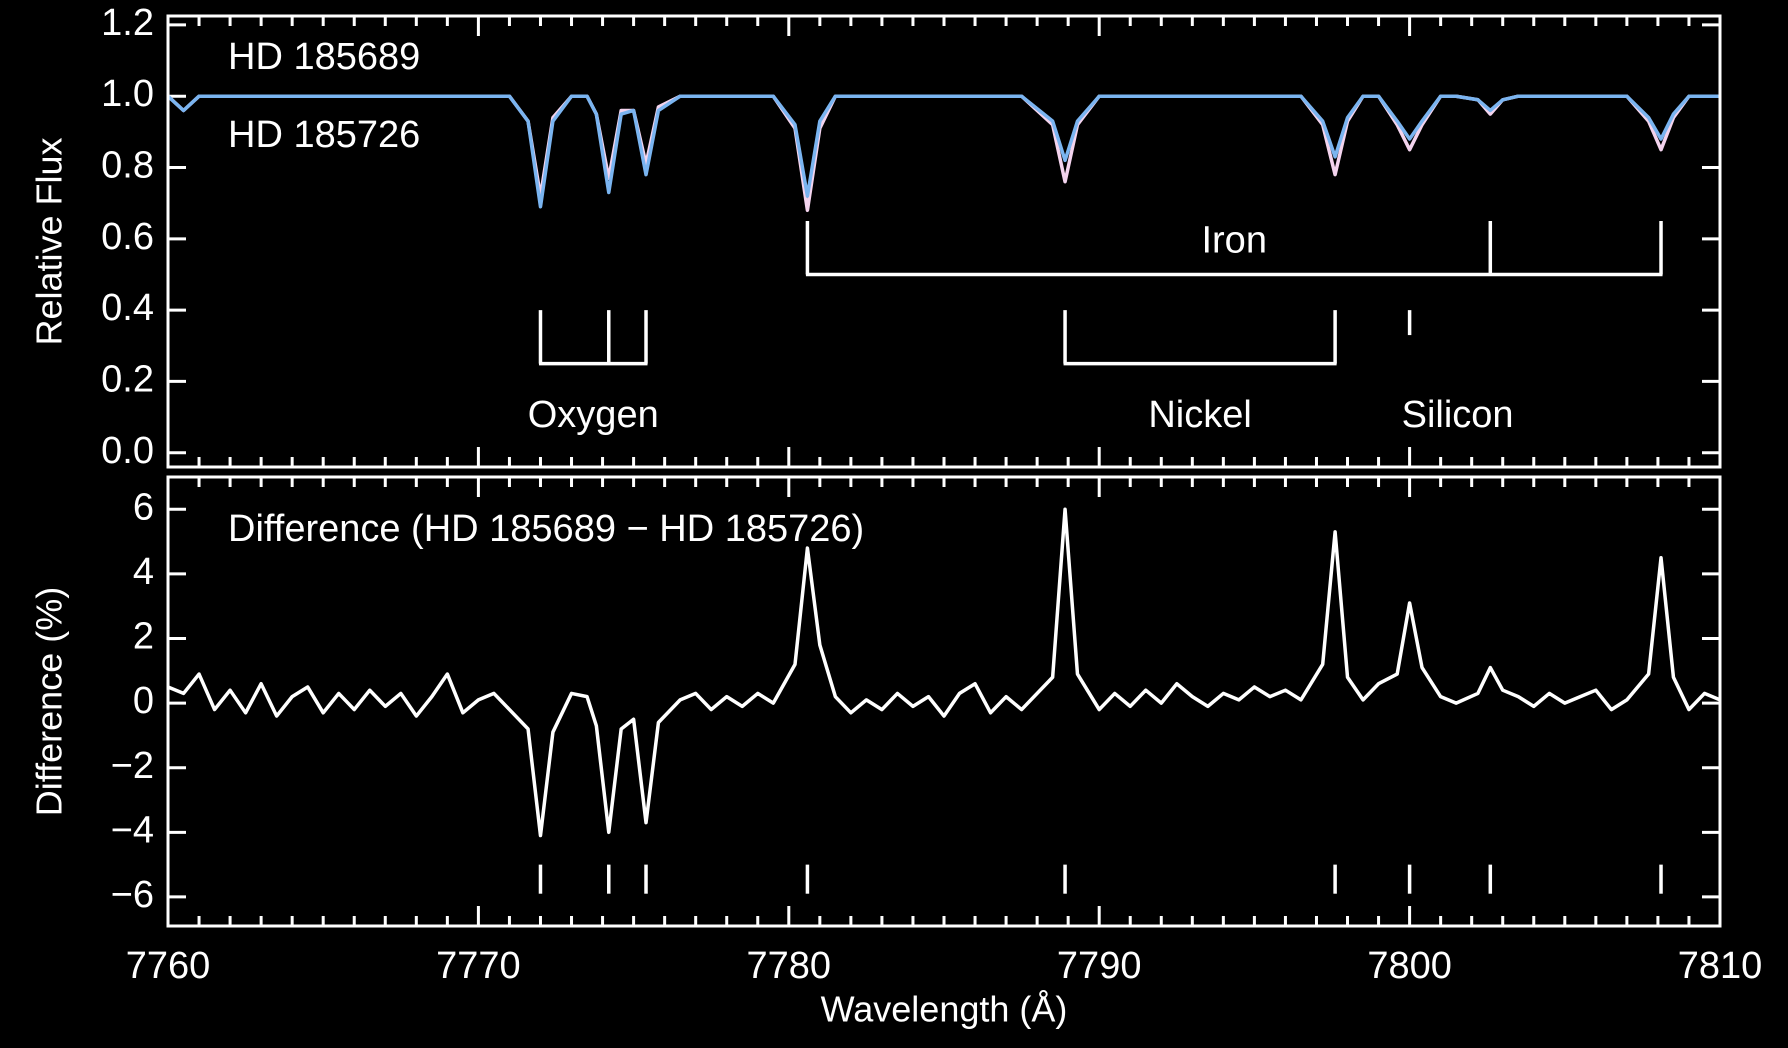 The width and height of the screenshot is (1788, 1048). Describe the element at coordinates (127, 451) in the screenshot. I see `y-tick-label: 0.0` at that location.